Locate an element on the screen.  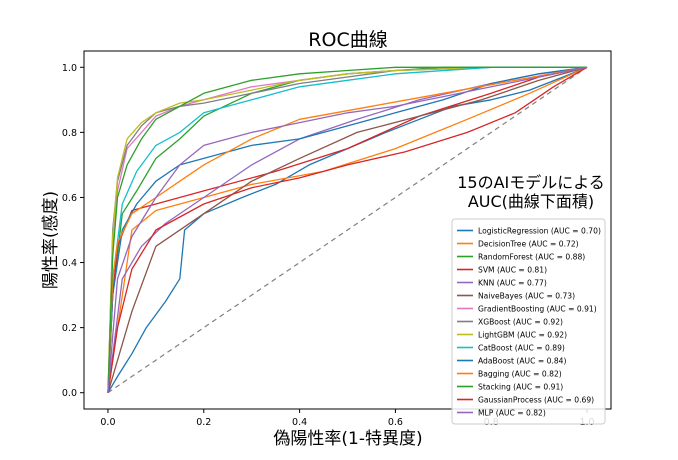
legend-label-13: Stacking (AUC = 0.91) is located at coordinates (520, 387).